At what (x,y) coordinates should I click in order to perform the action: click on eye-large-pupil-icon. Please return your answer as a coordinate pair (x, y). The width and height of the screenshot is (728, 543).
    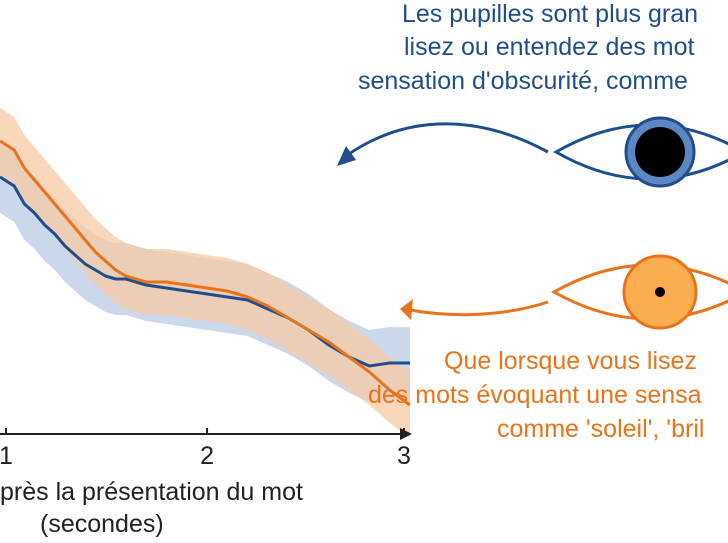
    Looking at the image, I should click on (640, 152).